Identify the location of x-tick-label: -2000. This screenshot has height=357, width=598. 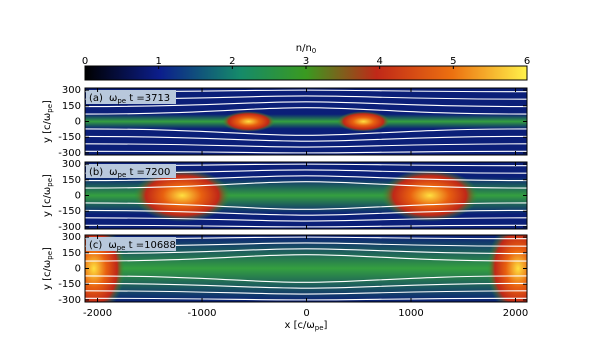
(97, 313).